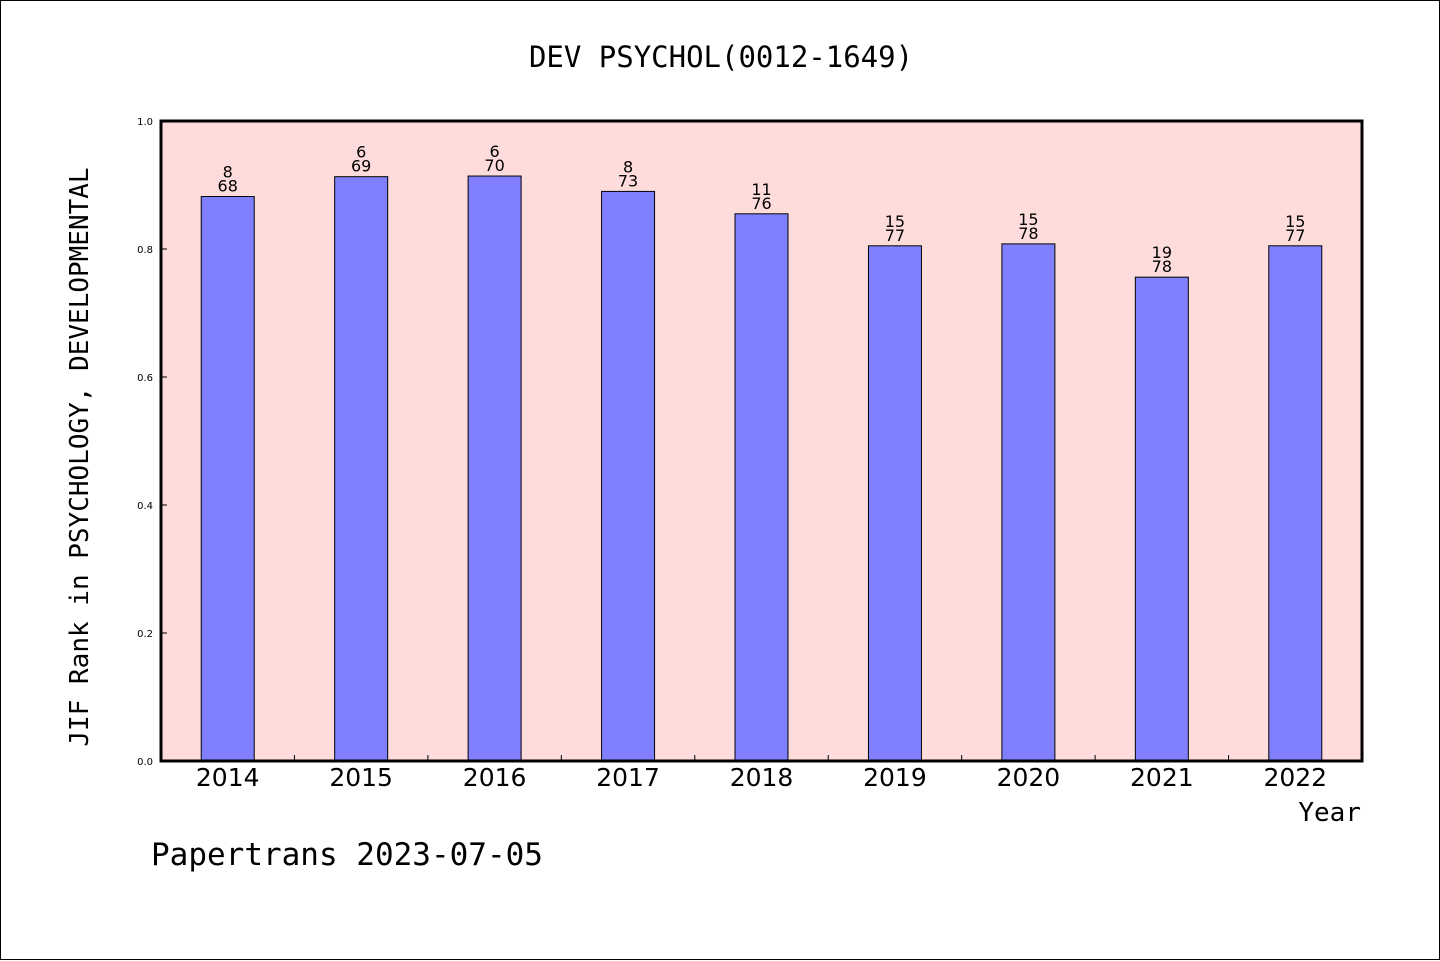  I want to click on chart-title: DEV PSYCHOL(0012-1649), so click(721, 57).